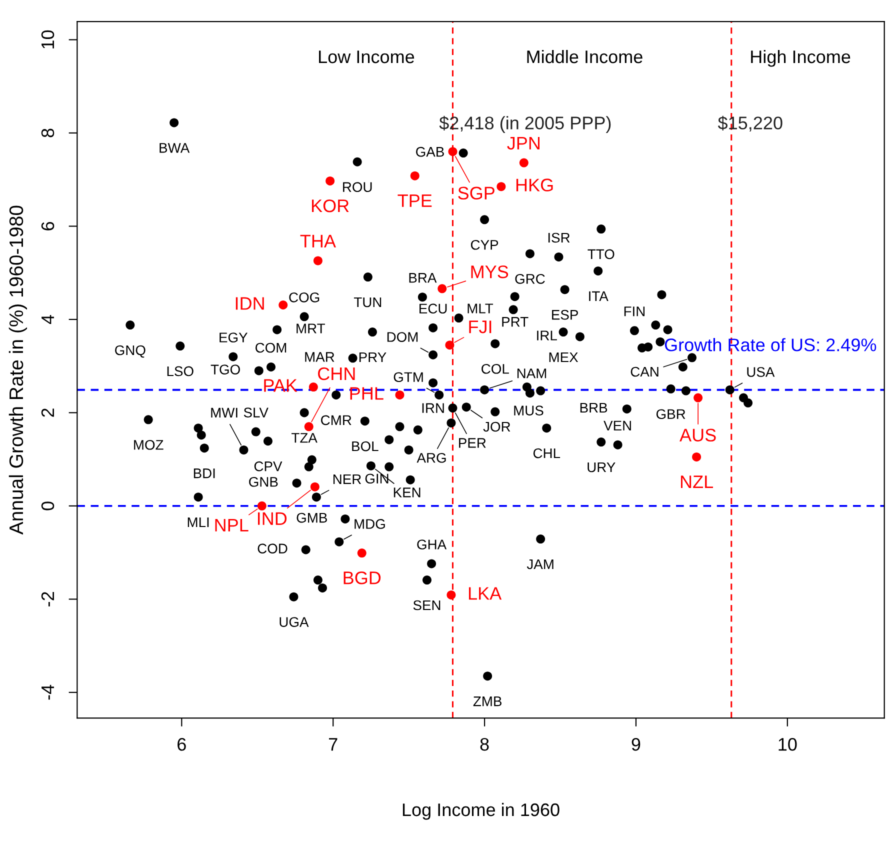 Image resolution: width=887 pixels, height=862 pixels. Describe the element at coordinates (432, 545) in the screenshot. I see `annotation: GHA` at that location.